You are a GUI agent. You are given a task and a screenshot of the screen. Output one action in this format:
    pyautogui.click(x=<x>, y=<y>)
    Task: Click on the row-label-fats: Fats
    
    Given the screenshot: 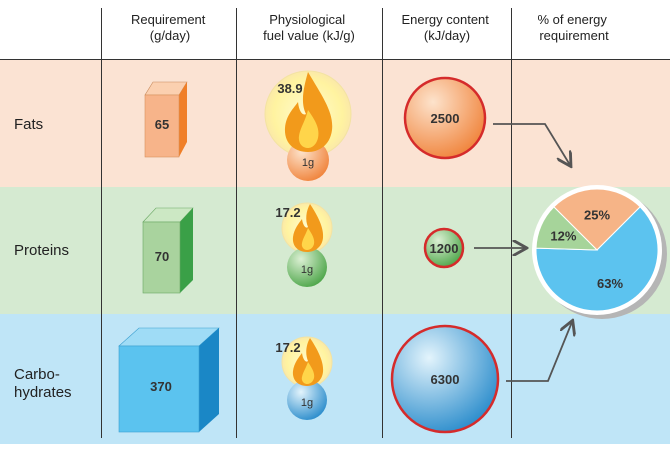 What is the action you would take?
    pyautogui.click(x=28, y=124)
    